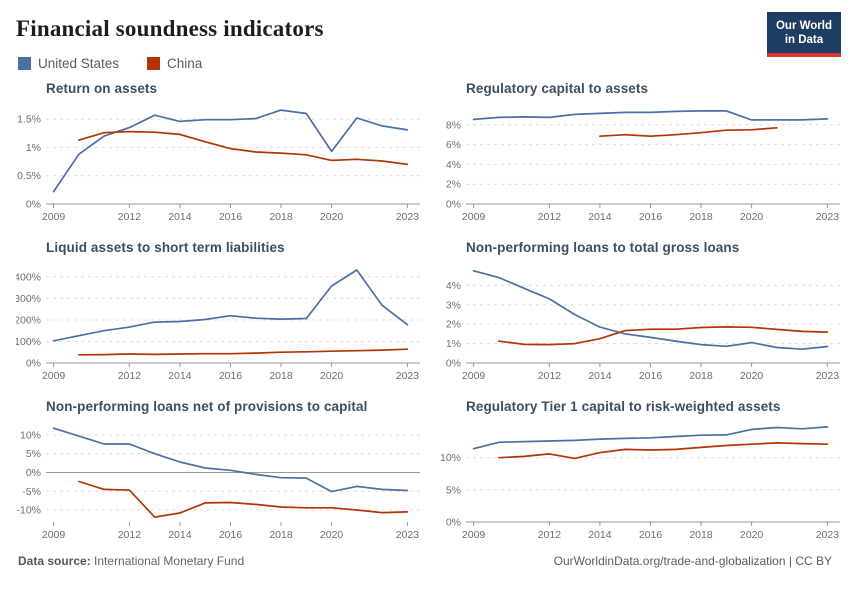 This screenshot has height=600, width=850. I want to click on legend-label: United States, so click(79, 63).